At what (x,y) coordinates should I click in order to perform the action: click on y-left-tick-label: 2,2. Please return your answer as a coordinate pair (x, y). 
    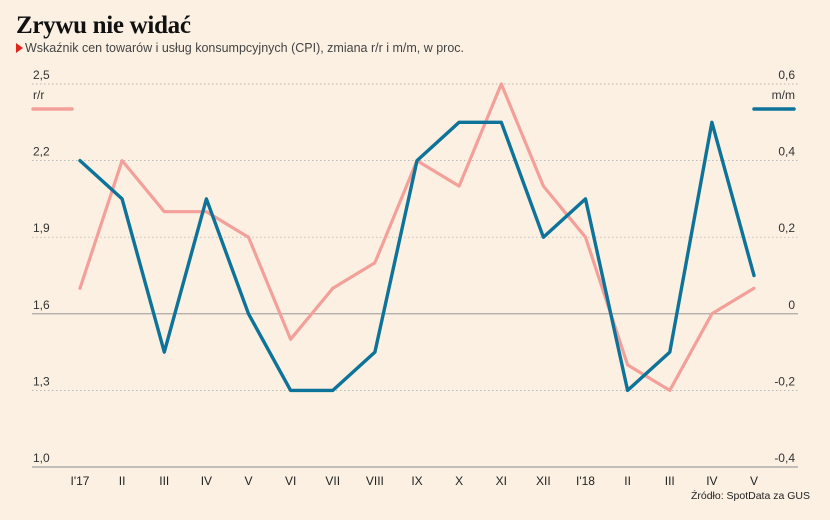
    Looking at the image, I should click on (41, 152).